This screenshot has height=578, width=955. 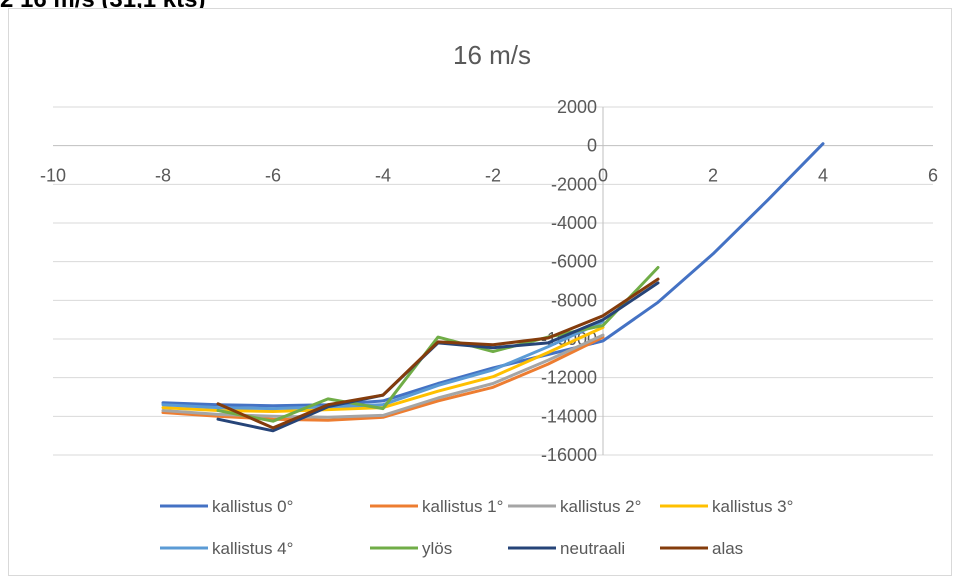 I want to click on y-tick-label: -8000, so click(x=574, y=300).